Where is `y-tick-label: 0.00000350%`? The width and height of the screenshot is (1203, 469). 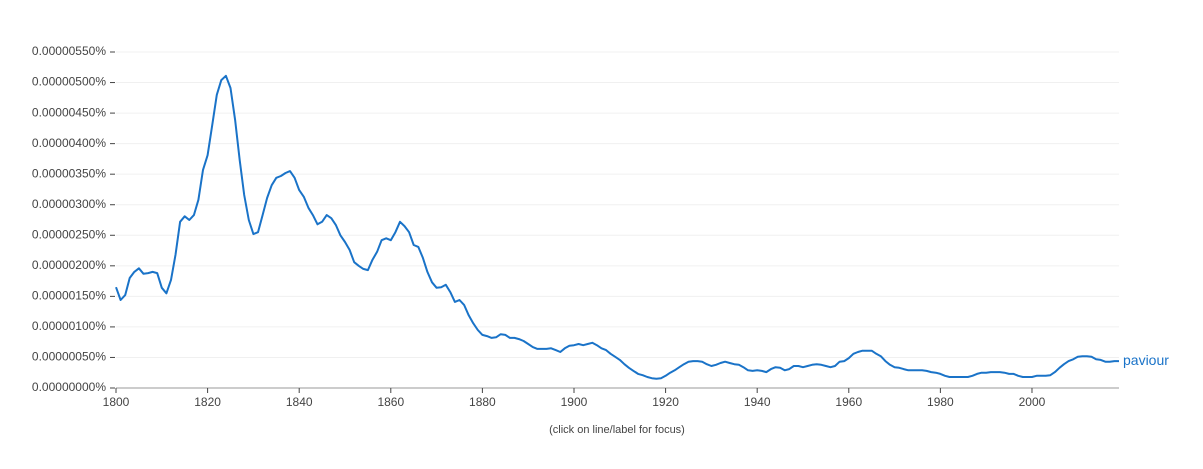 y-tick-label: 0.00000350% is located at coordinates (69, 173).